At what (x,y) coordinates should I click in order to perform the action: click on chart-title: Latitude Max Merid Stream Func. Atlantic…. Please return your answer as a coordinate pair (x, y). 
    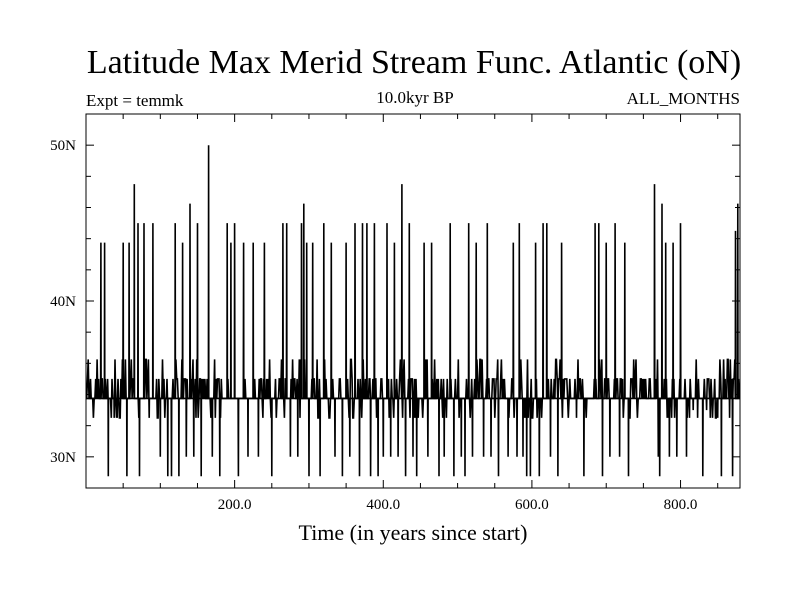
    Looking at the image, I should click on (414, 62).